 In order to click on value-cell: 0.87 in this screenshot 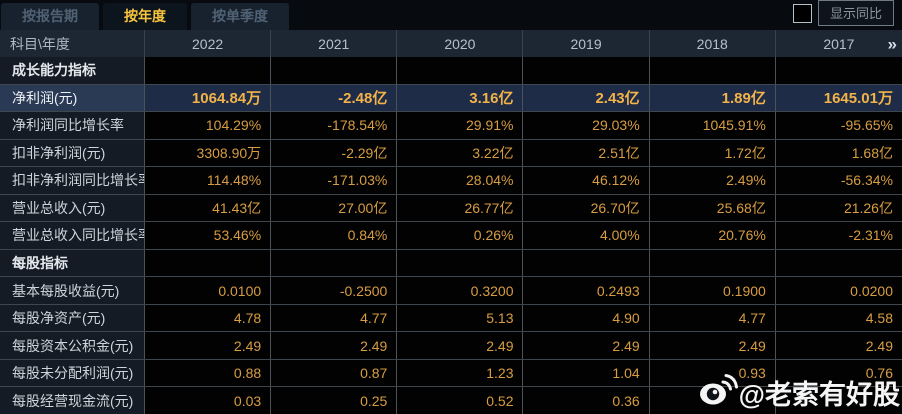, I will do `click(334, 373)`.